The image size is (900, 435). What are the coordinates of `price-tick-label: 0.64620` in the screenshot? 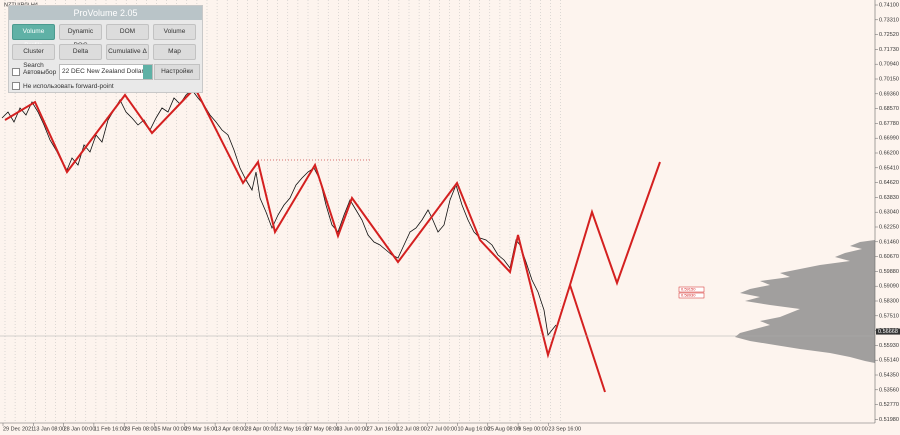 It's located at (889, 183).